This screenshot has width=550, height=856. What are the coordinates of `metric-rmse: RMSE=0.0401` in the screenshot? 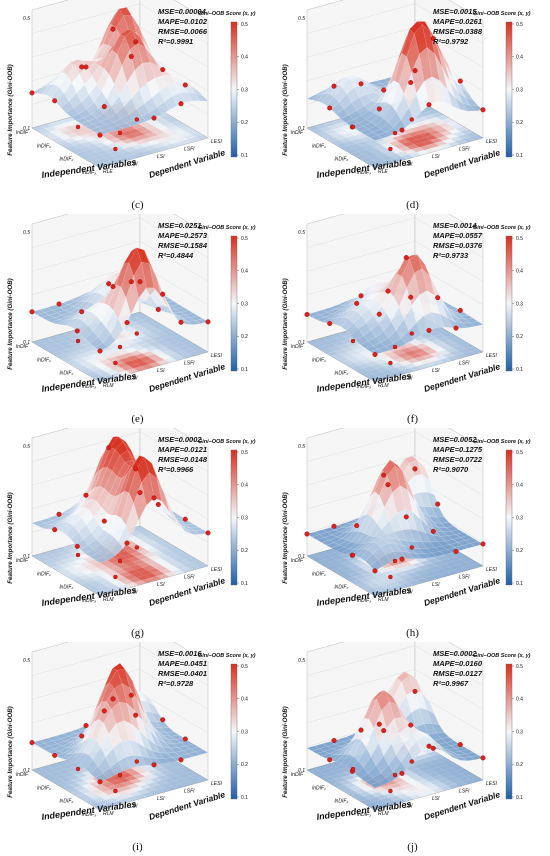 It's located at (182, 673).